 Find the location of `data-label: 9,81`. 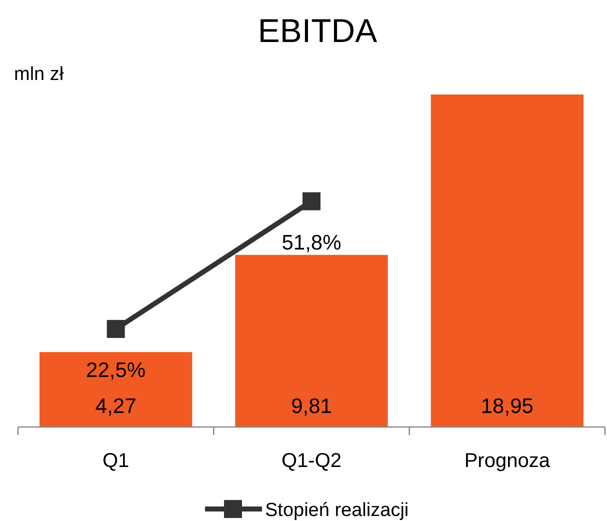

data-label: 9,81 is located at coordinates (311, 406).